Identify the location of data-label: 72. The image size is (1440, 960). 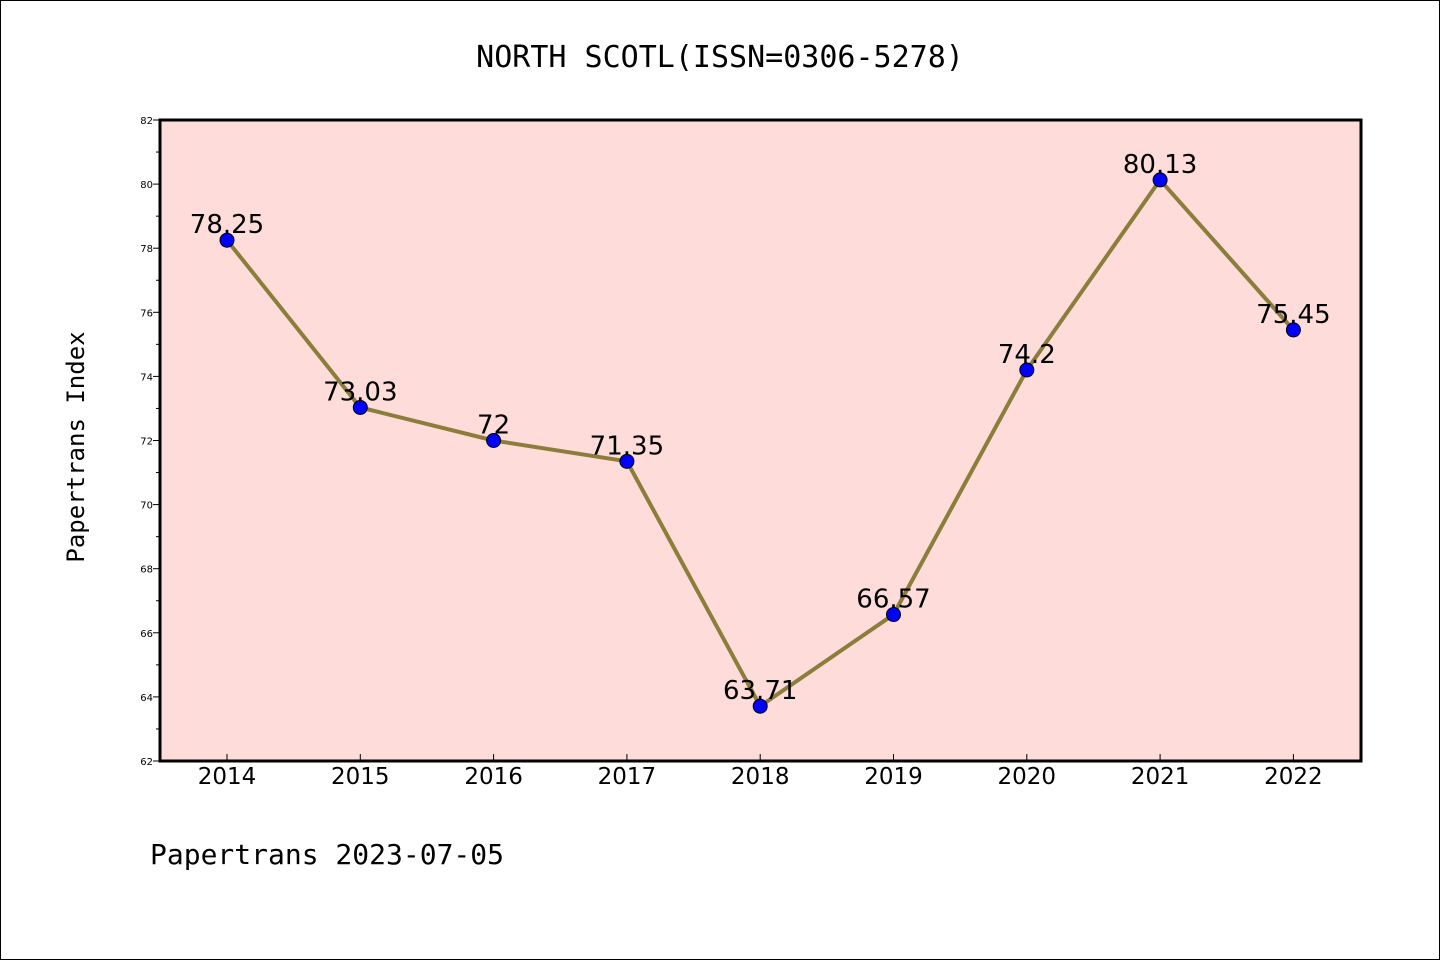
(493, 426).